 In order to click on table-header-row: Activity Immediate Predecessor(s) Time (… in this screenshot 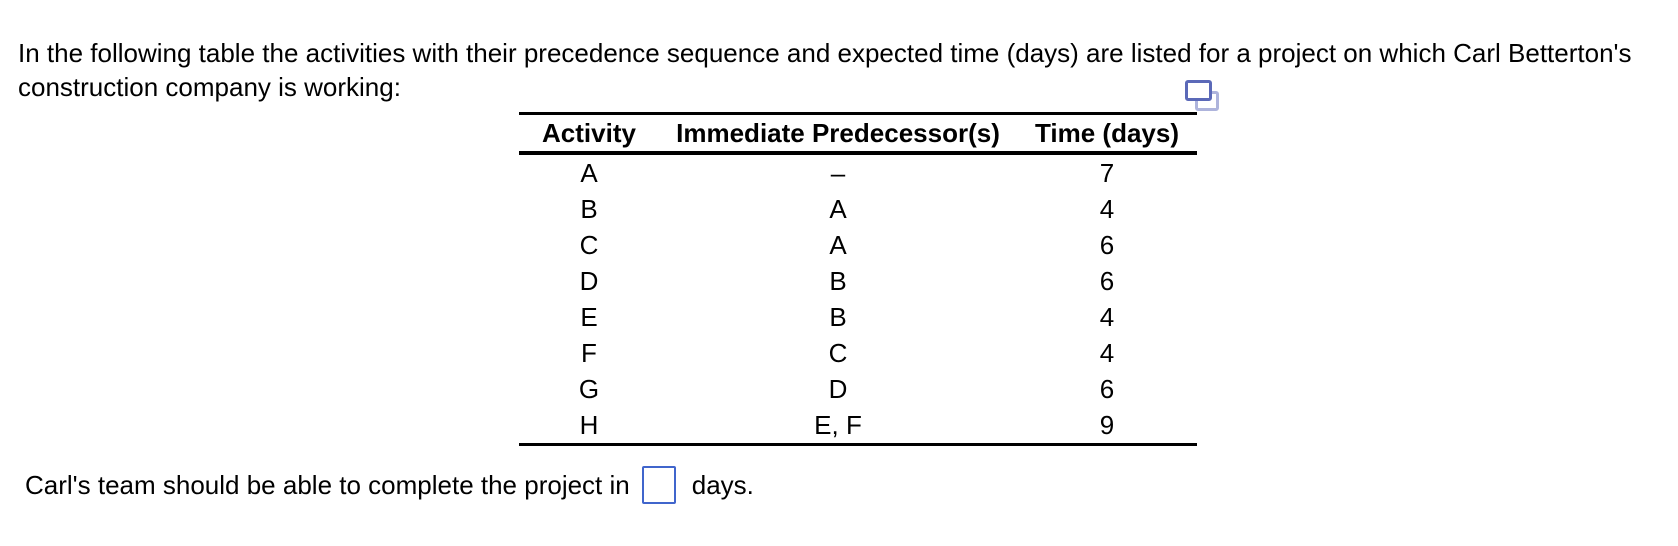, I will do `click(858, 133)`.